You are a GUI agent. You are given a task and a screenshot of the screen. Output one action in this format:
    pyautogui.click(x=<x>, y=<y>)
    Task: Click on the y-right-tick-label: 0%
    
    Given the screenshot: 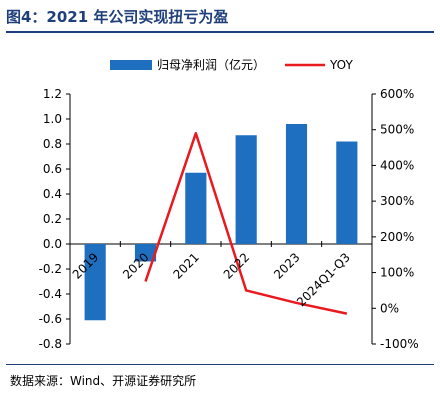 What is the action you would take?
    pyautogui.click(x=389, y=308)
    